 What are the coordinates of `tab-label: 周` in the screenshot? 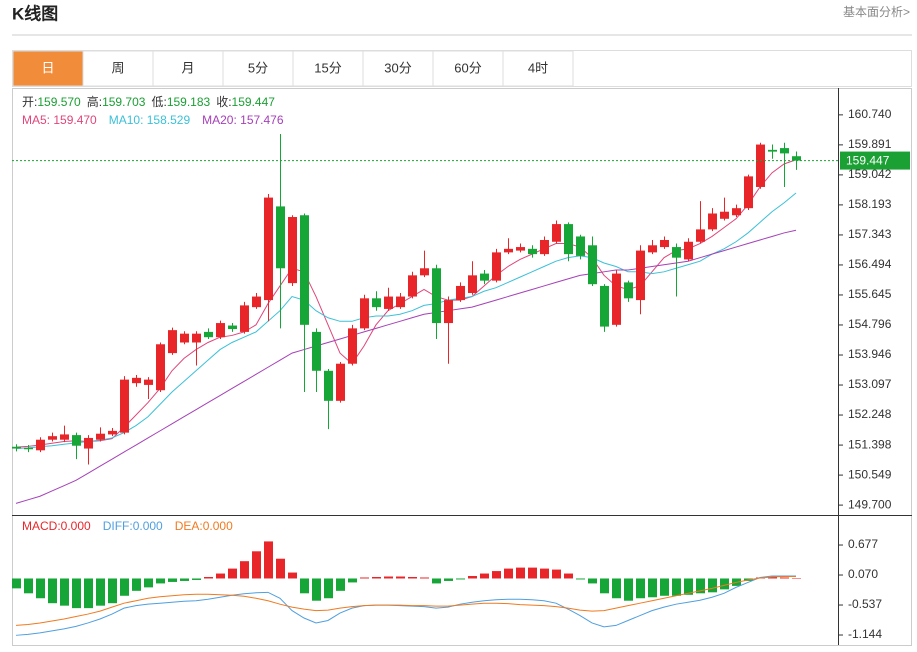 It's located at (117, 67).